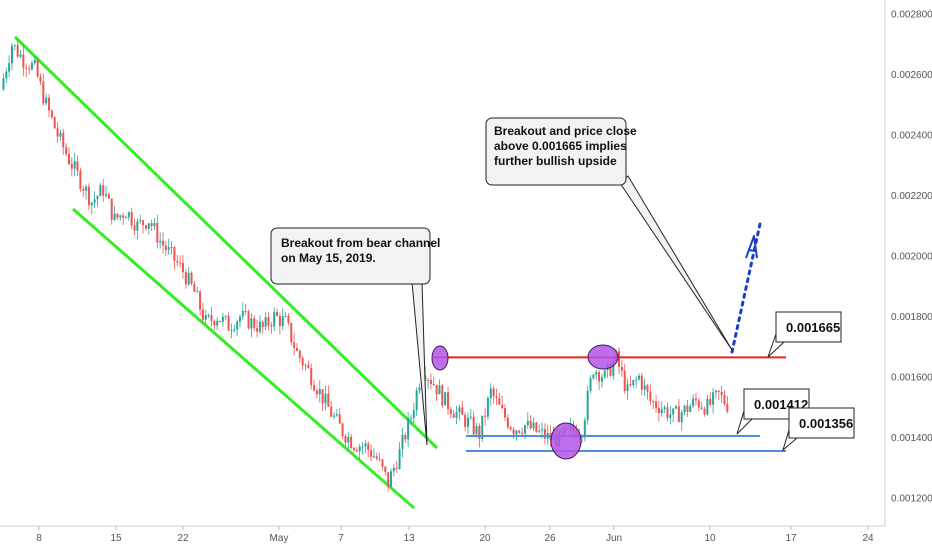 This screenshot has height=550, width=932. I want to click on x-tick-label: May, so click(279, 538).